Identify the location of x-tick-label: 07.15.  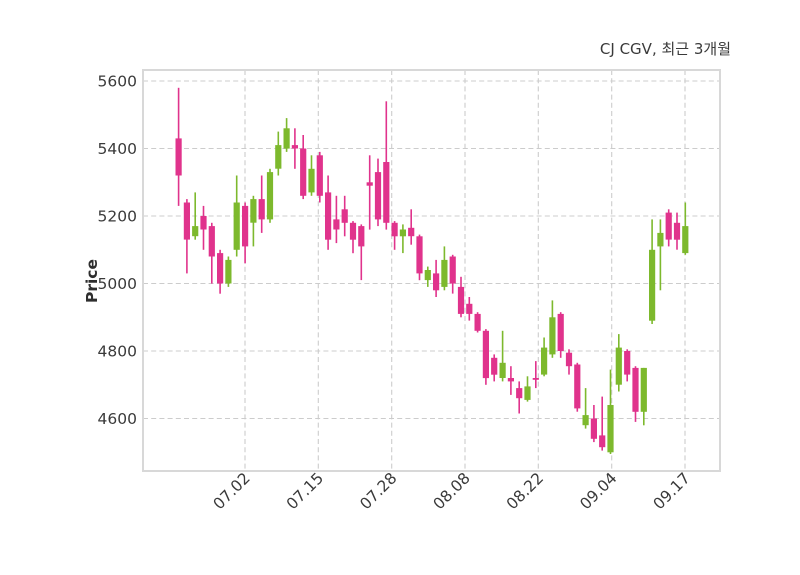
(305, 491).